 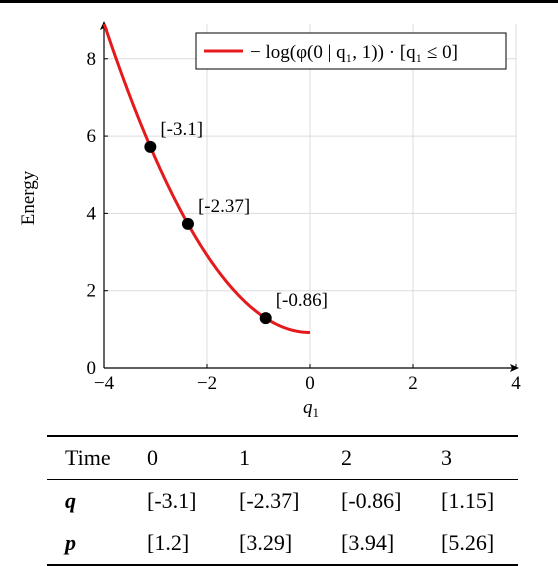 What do you see at coordinates (207, 383) in the screenshot?
I see `x-tick-label: −2` at bounding box center [207, 383].